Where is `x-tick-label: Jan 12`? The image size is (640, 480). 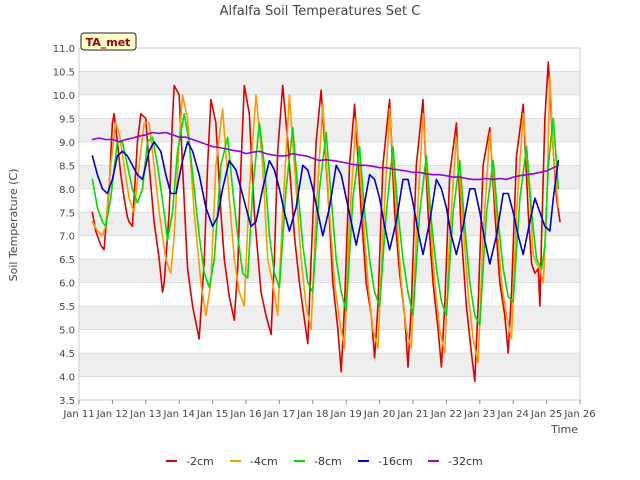
x-tick-label: Jan 12 is located at coordinates (112, 414).